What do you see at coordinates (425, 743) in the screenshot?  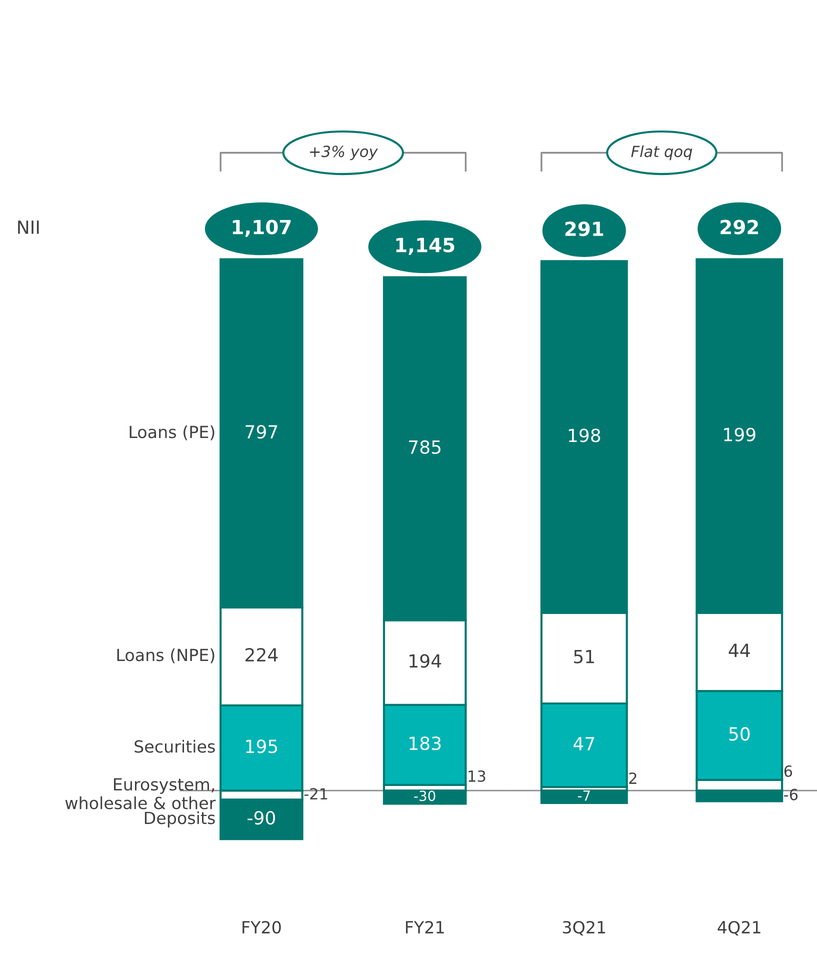 I see `data-label: 183` at bounding box center [425, 743].